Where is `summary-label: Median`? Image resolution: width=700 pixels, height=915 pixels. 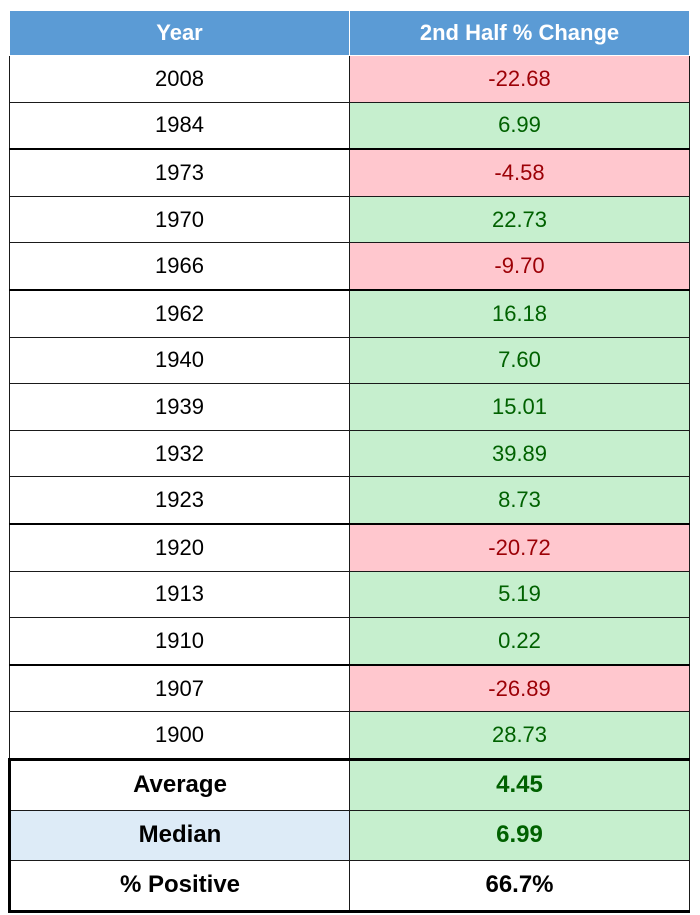 summary-label: Median is located at coordinates (179, 835).